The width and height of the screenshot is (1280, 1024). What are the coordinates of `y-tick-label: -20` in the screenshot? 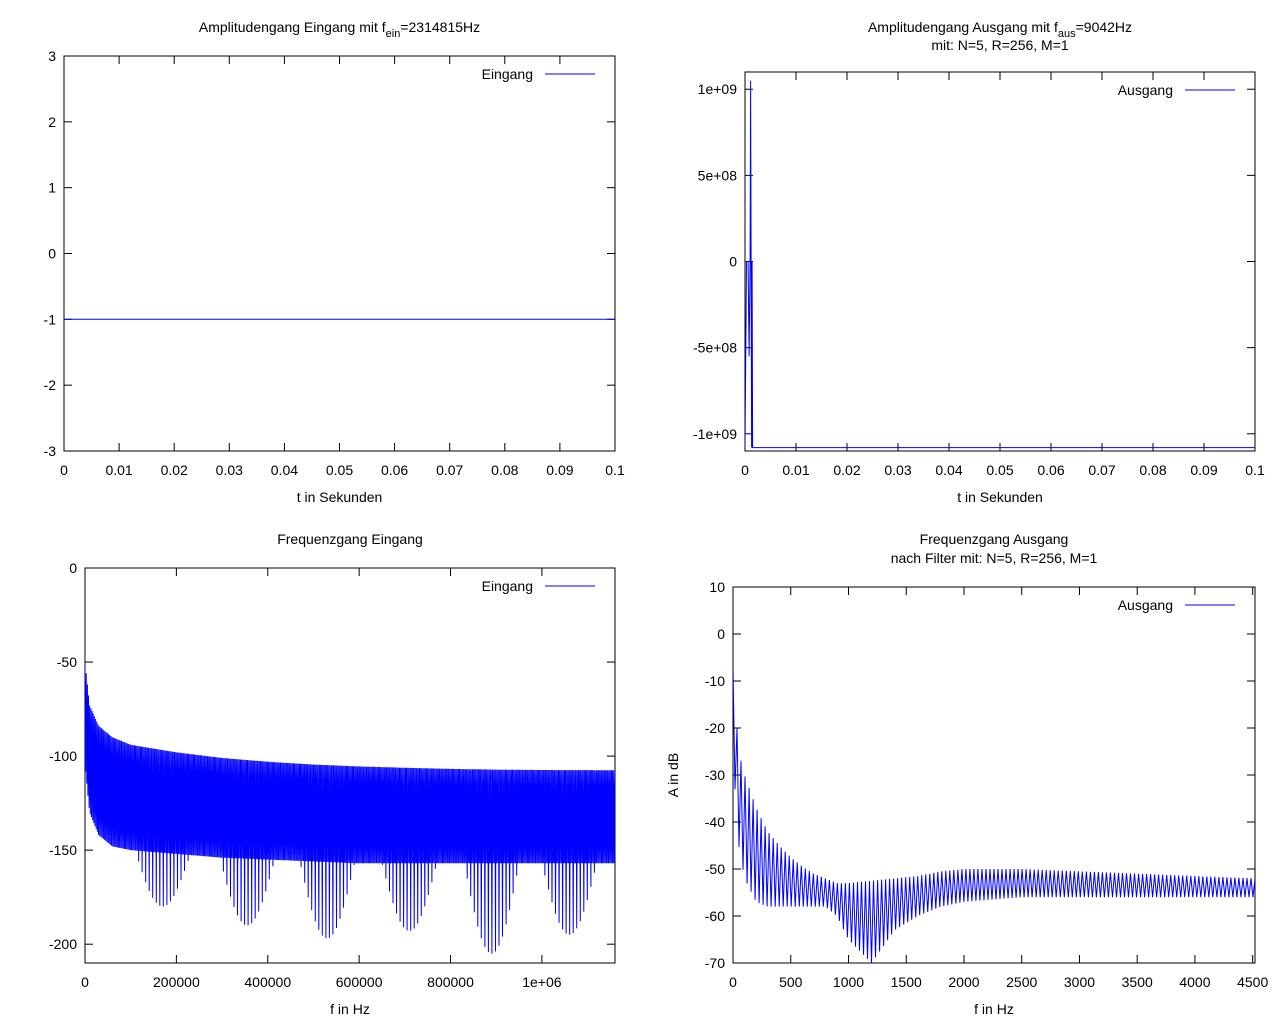 It's located at (715, 728).